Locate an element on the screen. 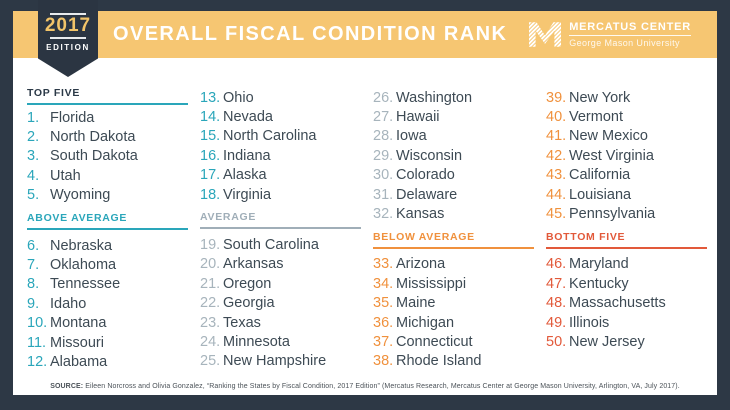 This screenshot has height=410, width=730. mercatus-logo: MERCATUS CENTER George Mason University is located at coordinates (610, 34).